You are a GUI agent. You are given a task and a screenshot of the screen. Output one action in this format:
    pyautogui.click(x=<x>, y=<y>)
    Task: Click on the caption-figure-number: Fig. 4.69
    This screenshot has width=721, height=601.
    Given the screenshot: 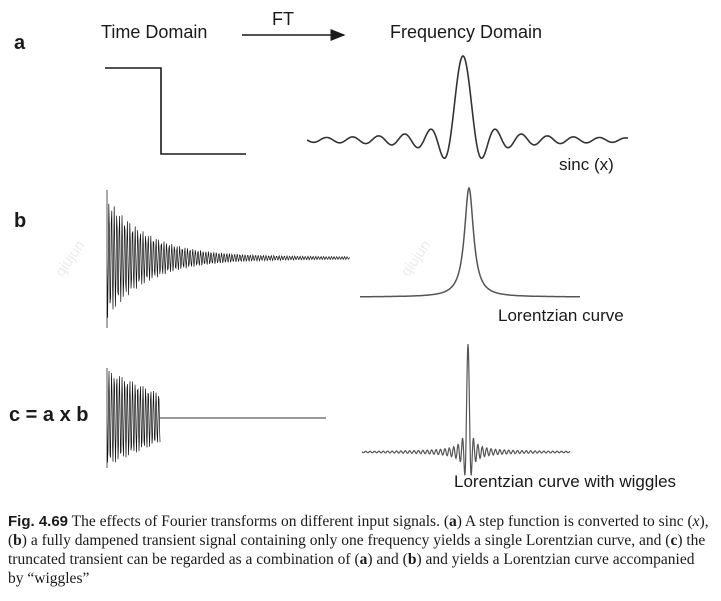 What is the action you would take?
    pyautogui.click(x=38, y=521)
    